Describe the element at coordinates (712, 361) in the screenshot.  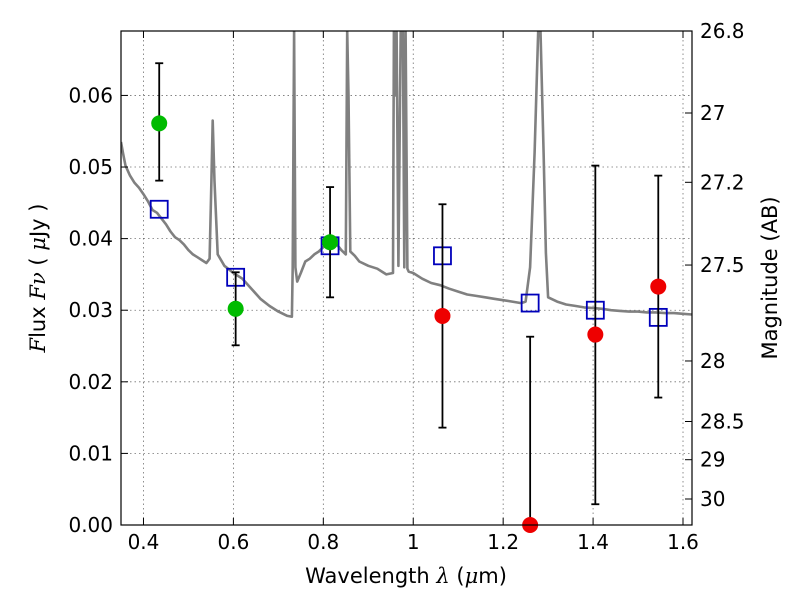
I see `magnitude-tick-label: 28` at that location.